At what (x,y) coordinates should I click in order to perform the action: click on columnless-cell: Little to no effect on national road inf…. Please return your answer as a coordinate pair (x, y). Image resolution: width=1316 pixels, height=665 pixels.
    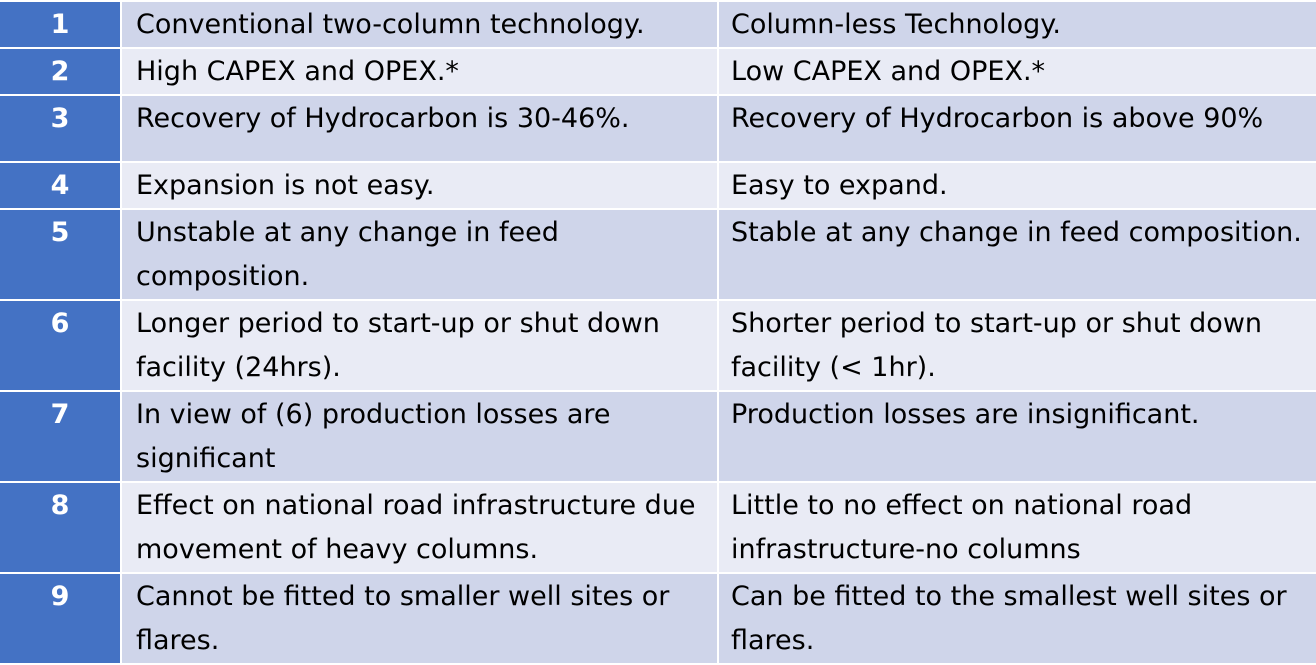
    Looking at the image, I should click on (1017, 527).